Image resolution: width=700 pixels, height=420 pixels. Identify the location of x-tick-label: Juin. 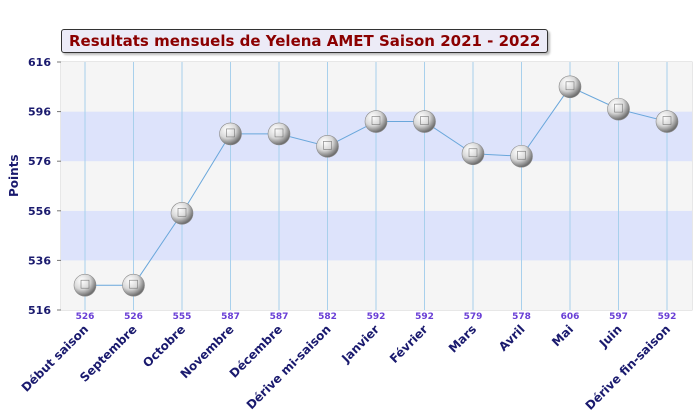
(610, 336).